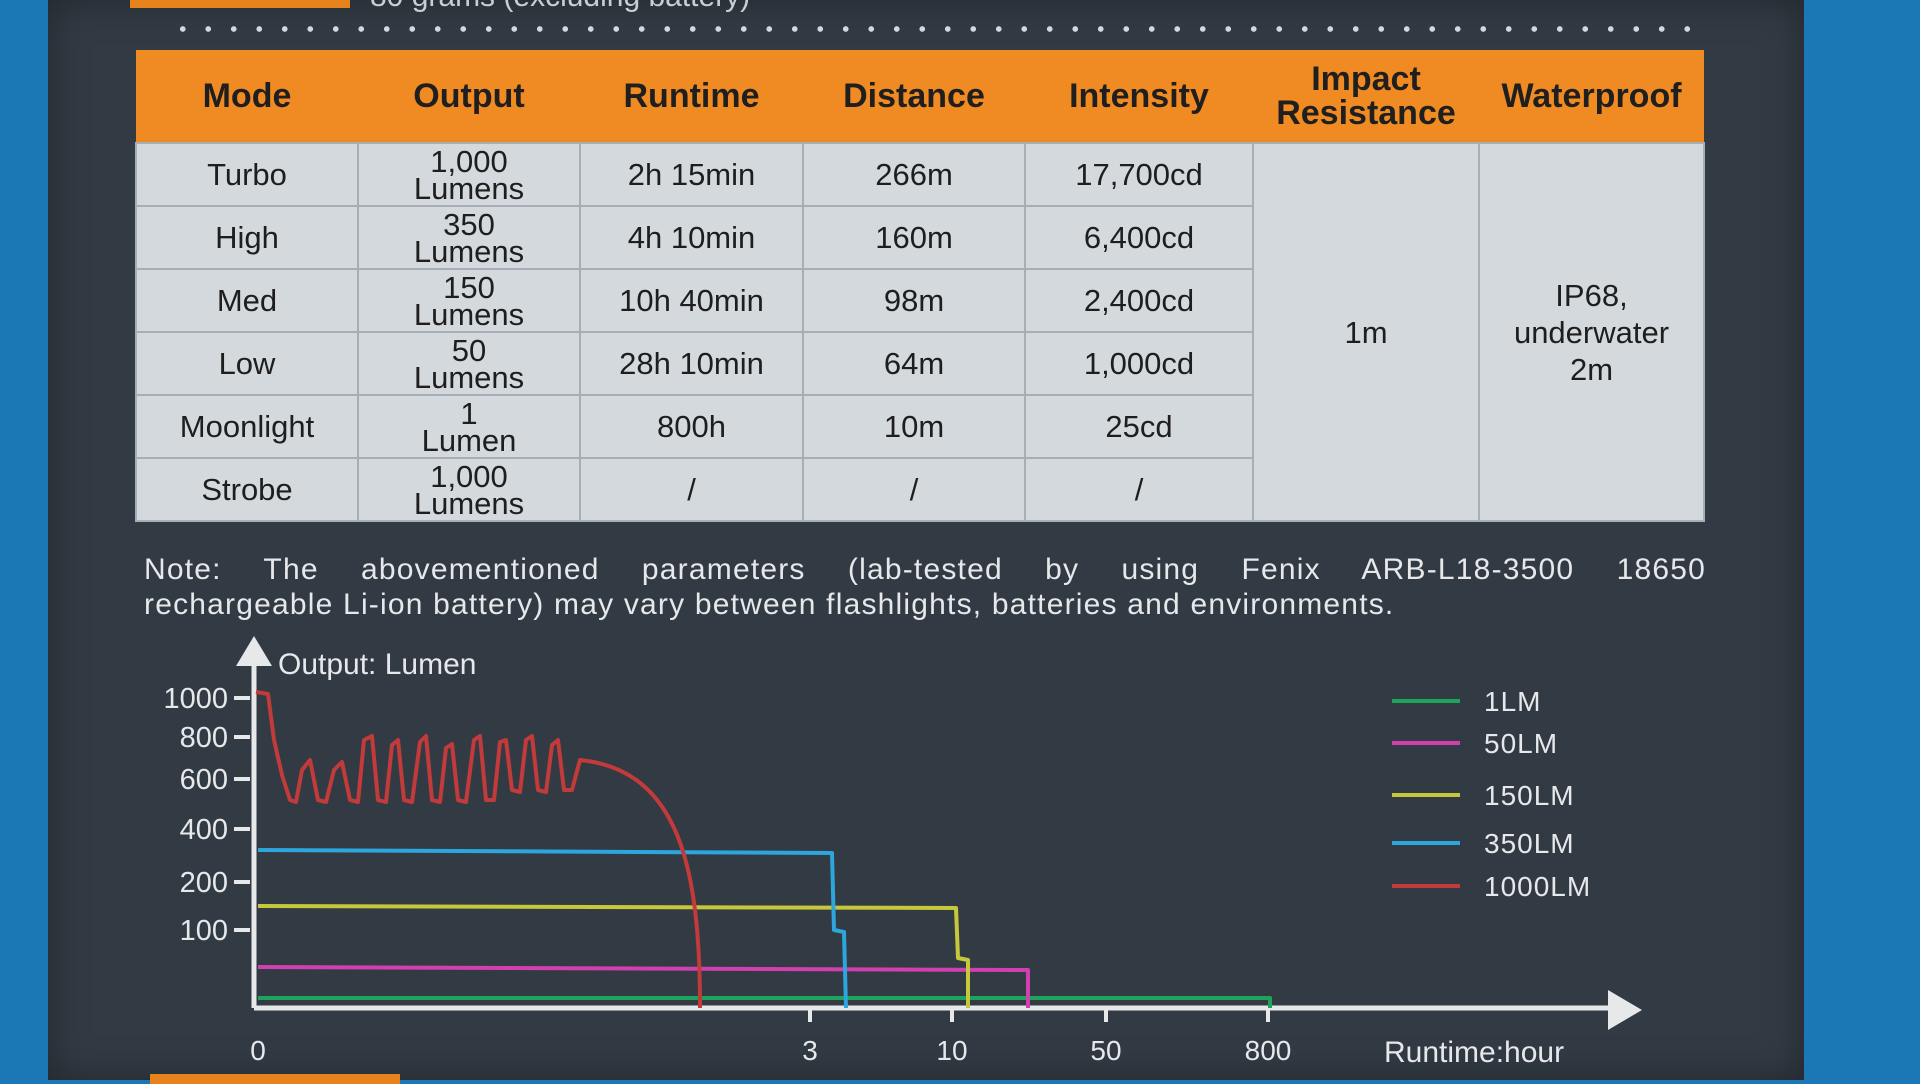 The height and width of the screenshot is (1084, 1920). Describe the element at coordinates (810, 1050) in the screenshot. I see `x-tick-label: 3` at that location.